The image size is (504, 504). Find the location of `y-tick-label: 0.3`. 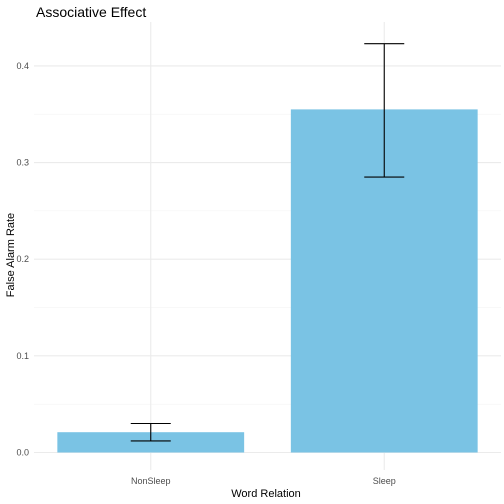

y-tick-label: 0.3 is located at coordinates (22, 163).